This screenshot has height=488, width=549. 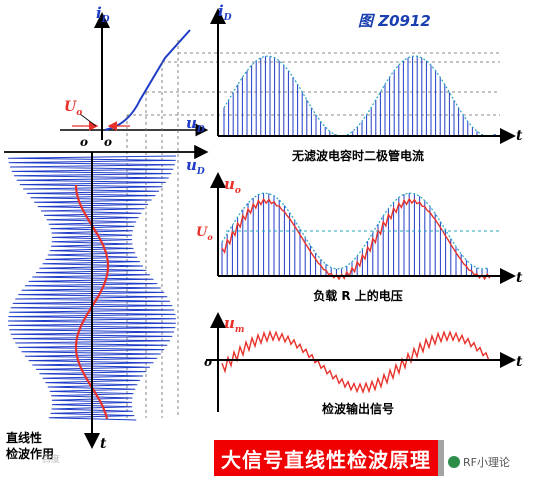 What do you see at coordinates (394, 21) in the screenshot?
I see `figure-id: 图 Z0912` at bounding box center [394, 21].